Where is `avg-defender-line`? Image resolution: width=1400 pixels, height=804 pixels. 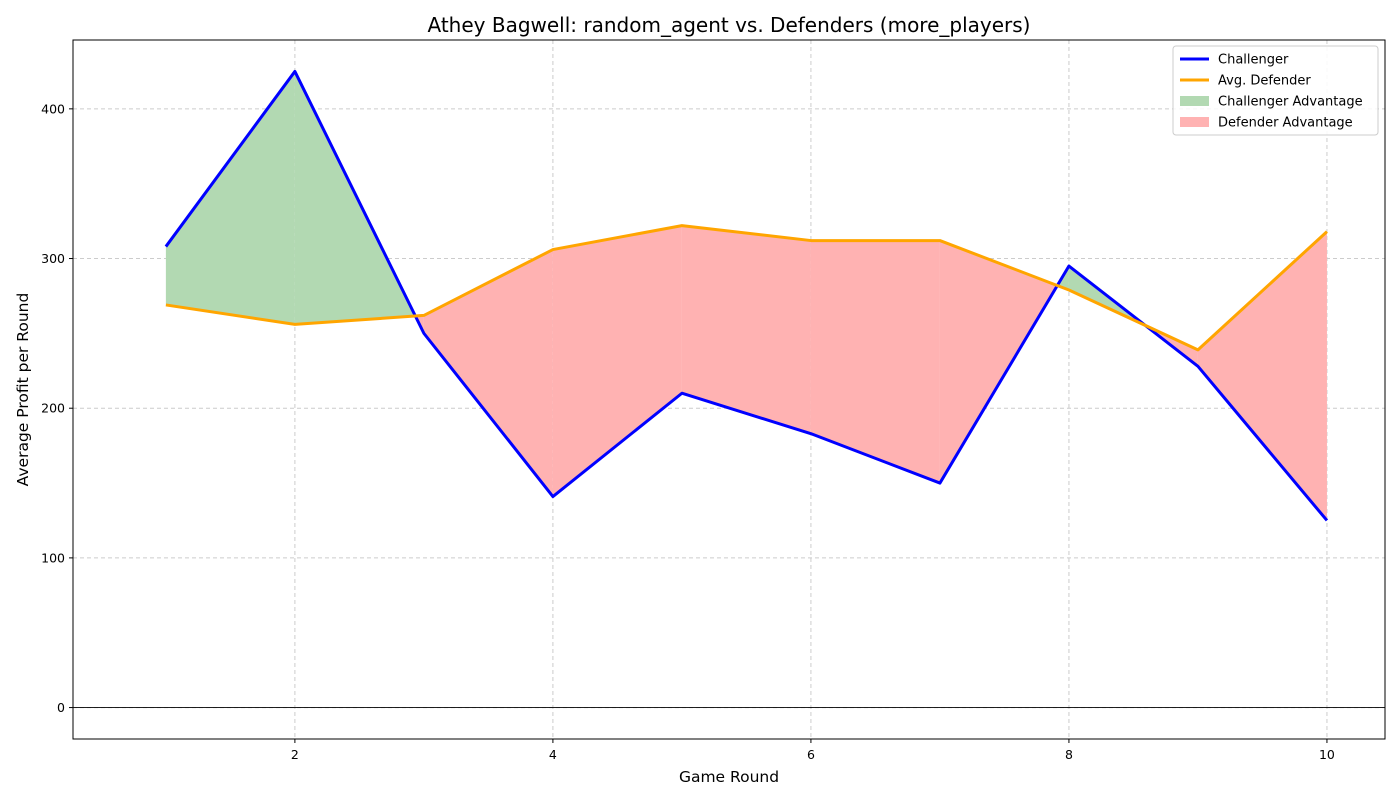
avg-defender-line is located at coordinates (746, 288).